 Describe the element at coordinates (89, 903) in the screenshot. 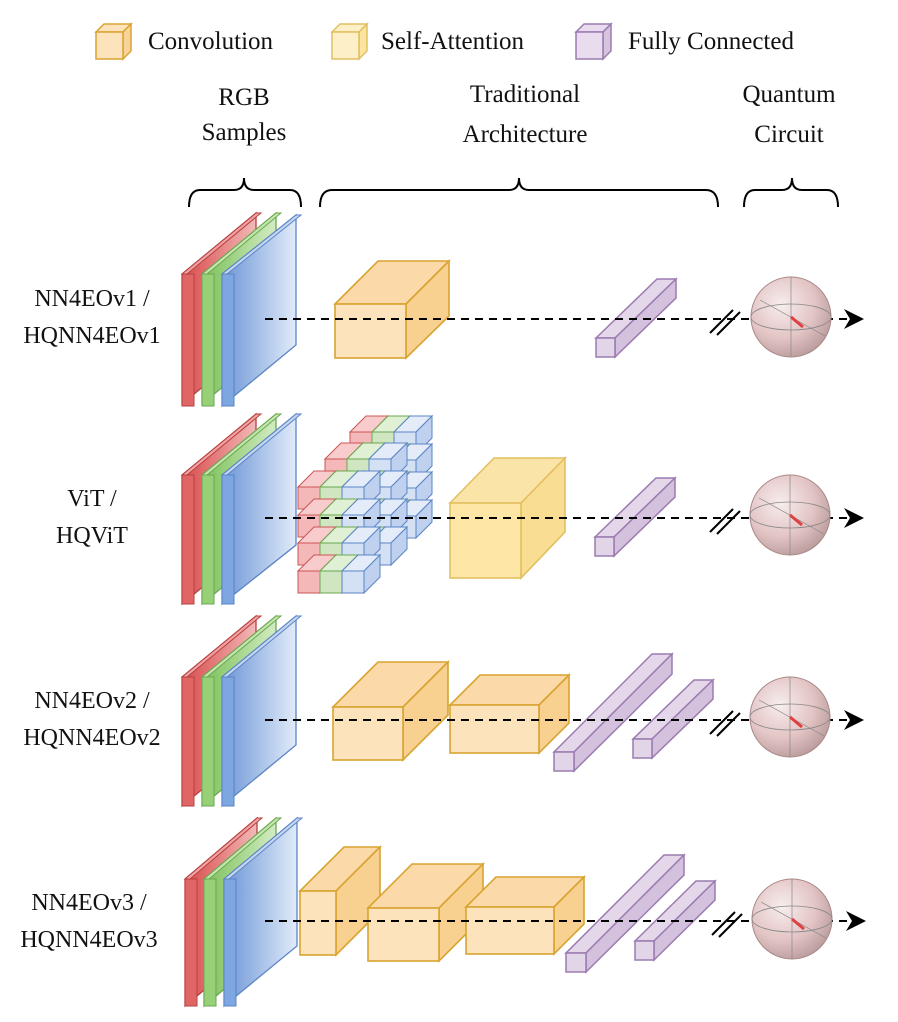

I see `row4-label-line1: NN4EOv3 /` at that location.